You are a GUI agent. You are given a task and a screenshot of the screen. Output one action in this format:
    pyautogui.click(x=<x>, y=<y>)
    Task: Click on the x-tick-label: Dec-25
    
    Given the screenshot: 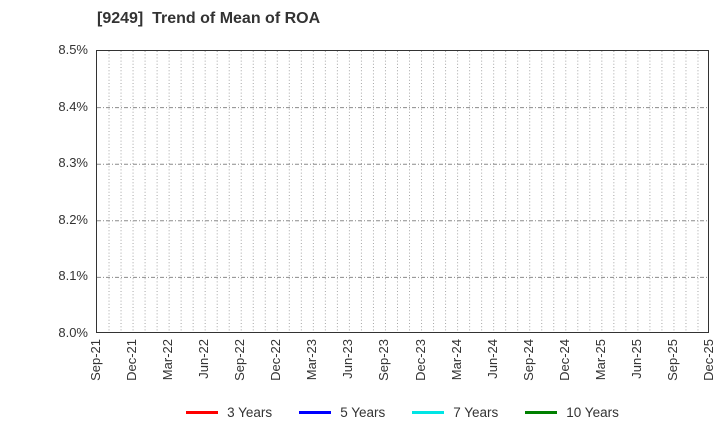 What is the action you would take?
    pyautogui.click(x=708, y=360)
    